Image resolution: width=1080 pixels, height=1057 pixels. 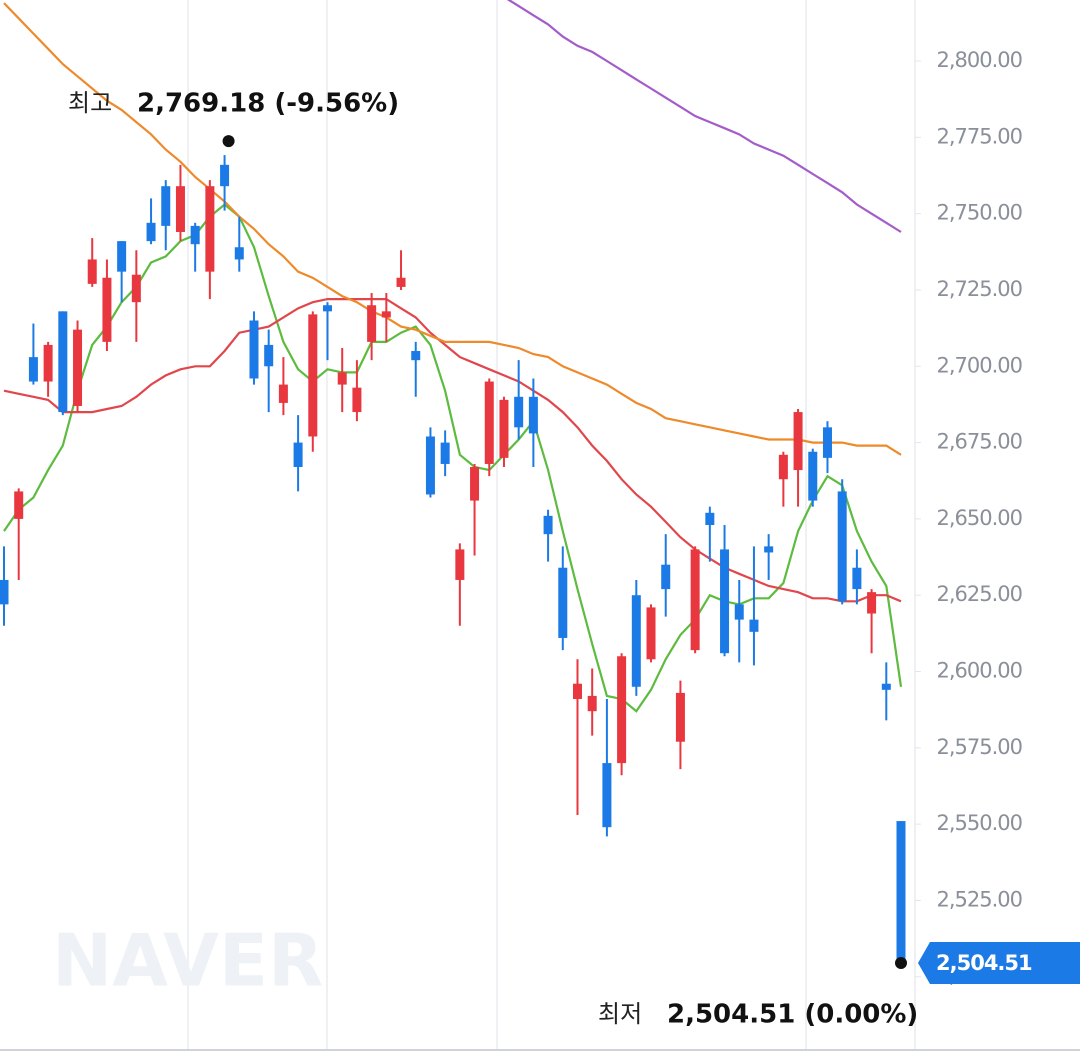 What do you see at coordinates (979, 365) in the screenshot?
I see `y-tick-label: 2,700.00` at bounding box center [979, 365].